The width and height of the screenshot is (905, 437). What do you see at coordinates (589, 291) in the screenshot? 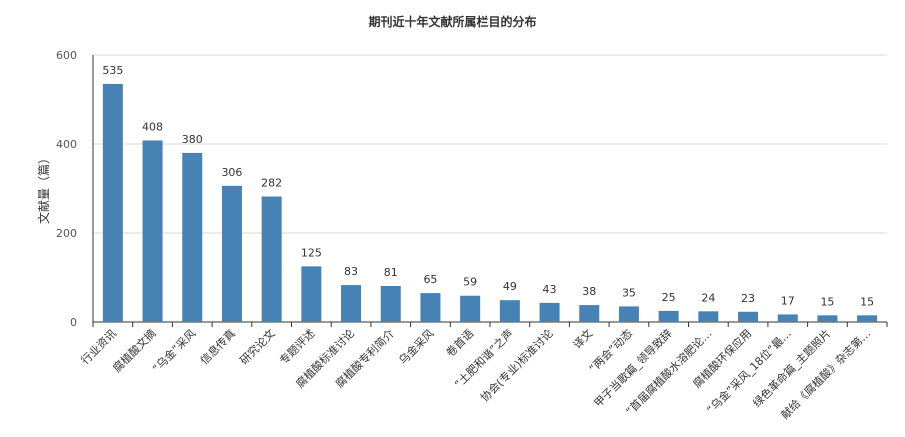
I see `data-label: 38` at bounding box center [589, 291].